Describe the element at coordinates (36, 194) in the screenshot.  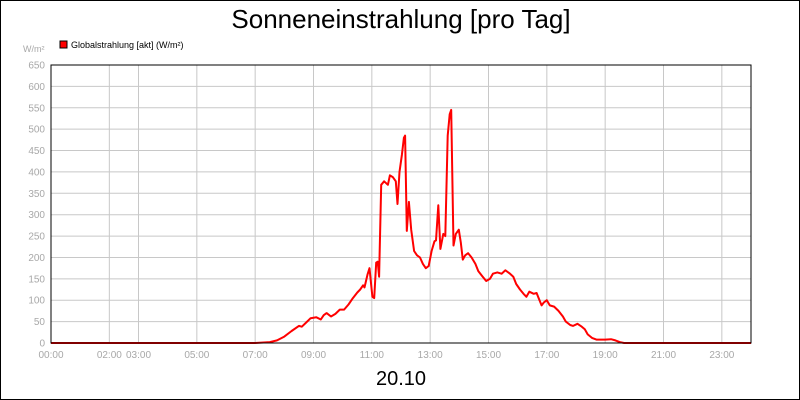
I see `y-tick-label: 350` at that location.